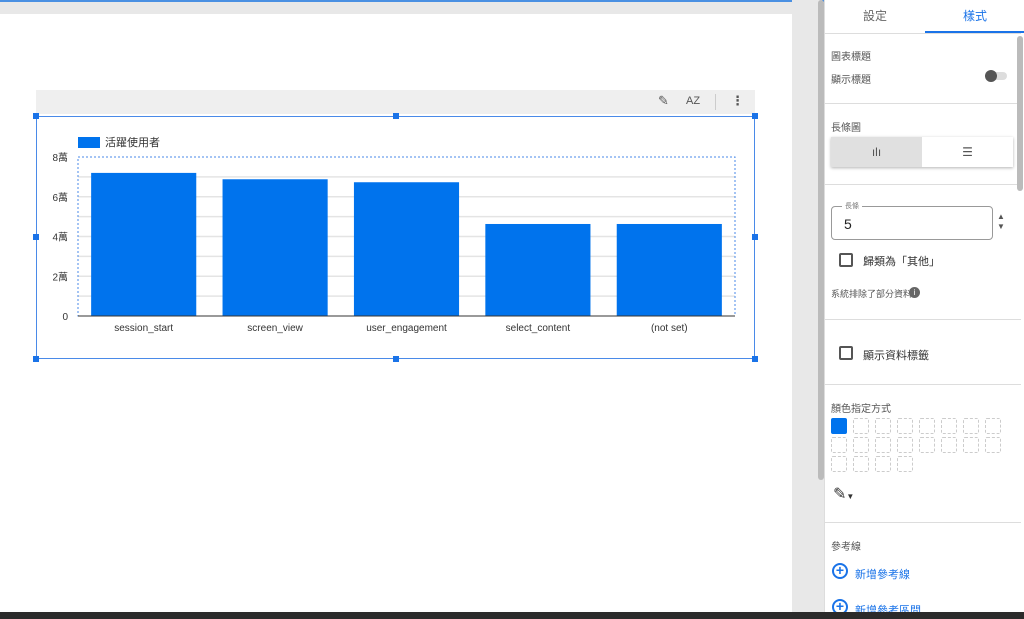  I want to click on bar-chart-heading: 長條圖, so click(846, 128).